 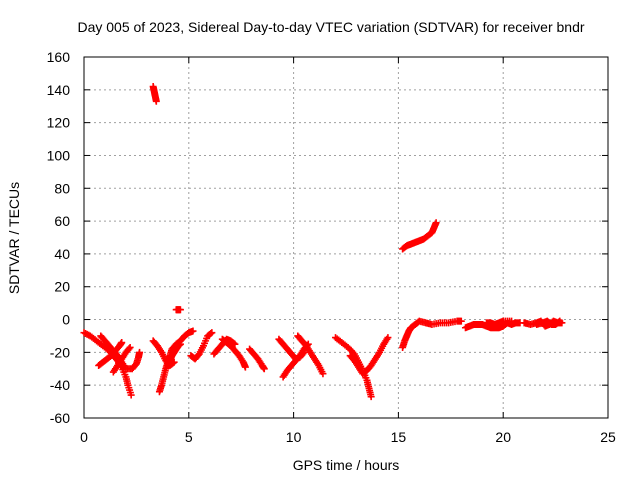 What do you see at coordinates (59, 123) in the screenshot?
I see `y-tick-label: 120` at bounding box center [59, 123].